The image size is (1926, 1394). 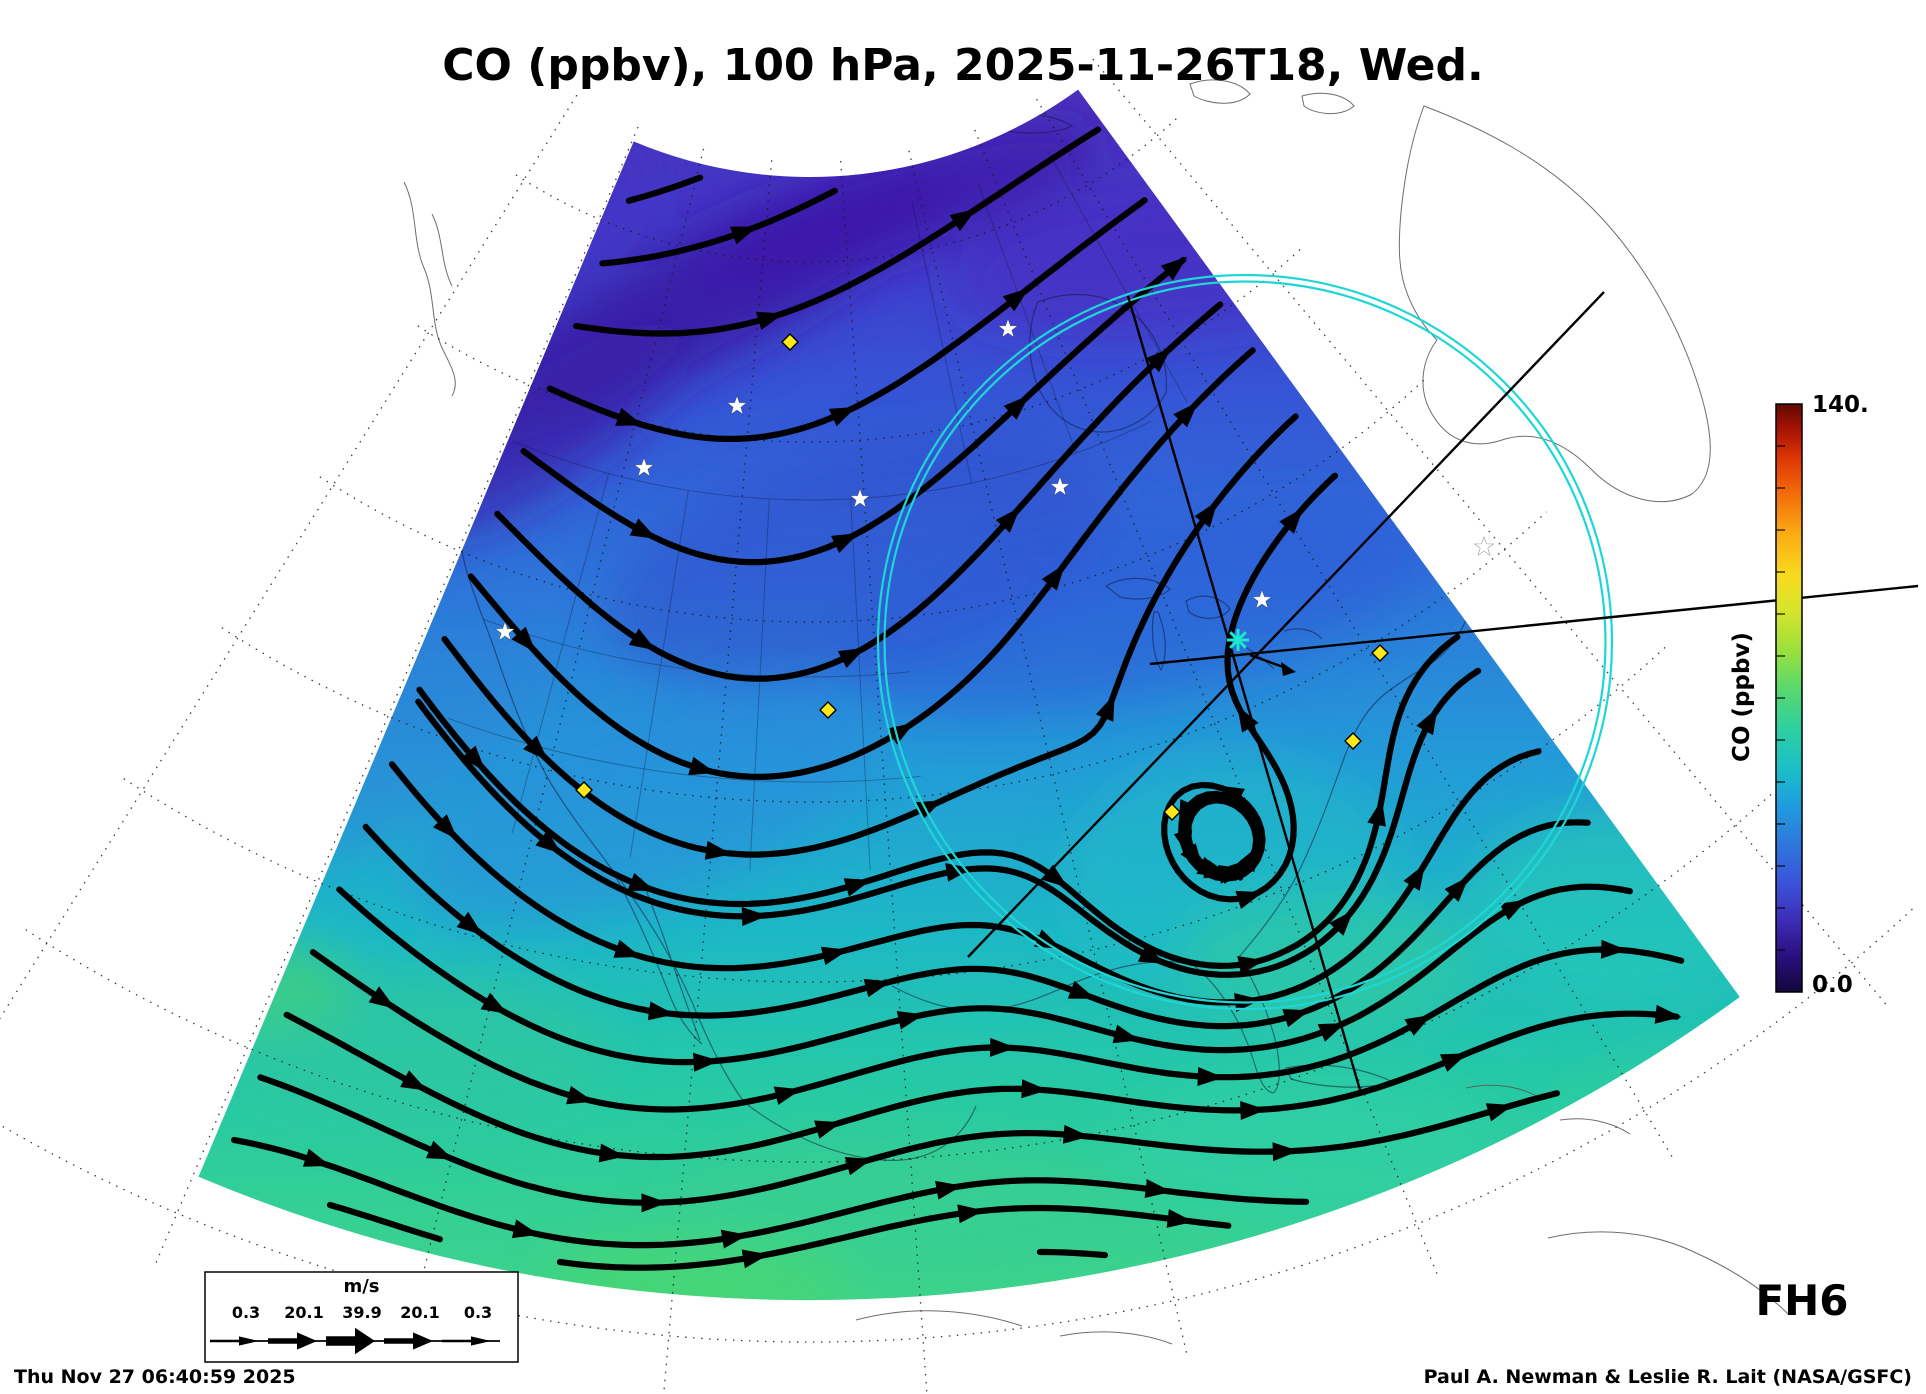 I want to click on wind-legend-arrows, so click(x=355, y=1341).